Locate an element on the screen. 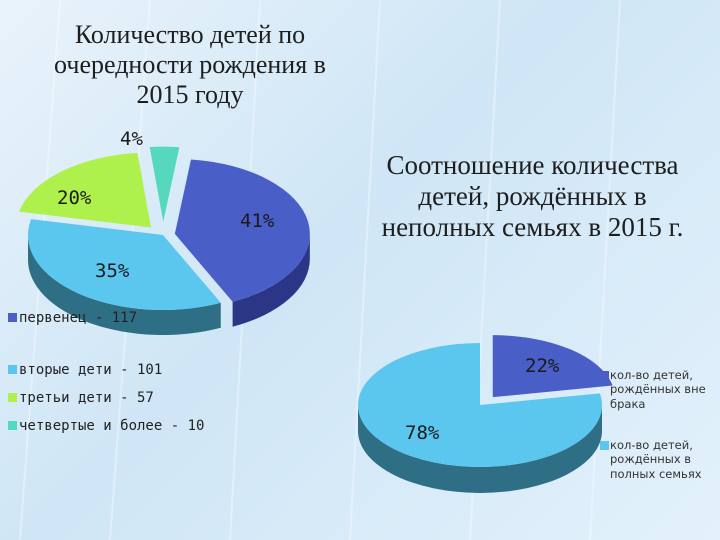 The height and width of the screenshot is (540, 720). legend1-item: вторые дети - 101 is located at coordinates (85, 370).